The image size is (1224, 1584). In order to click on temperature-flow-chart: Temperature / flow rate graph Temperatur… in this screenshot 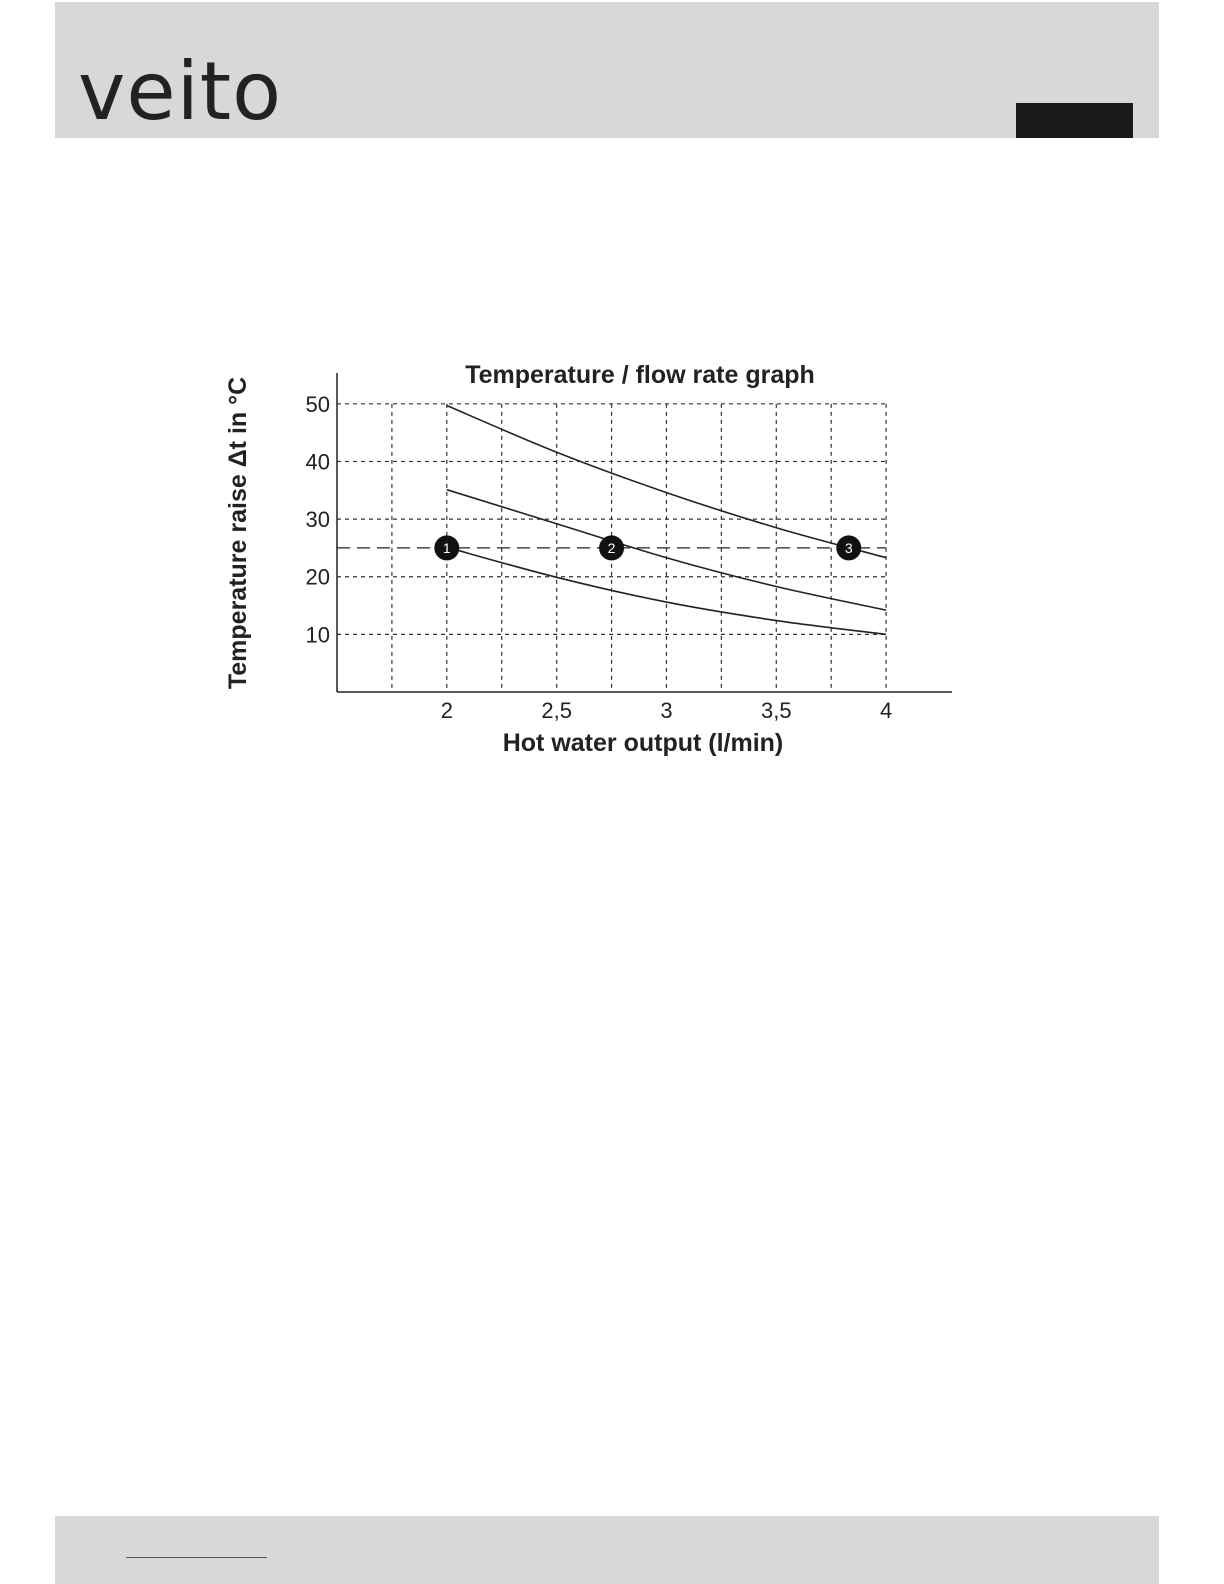, I will do `click(588, 559)`.